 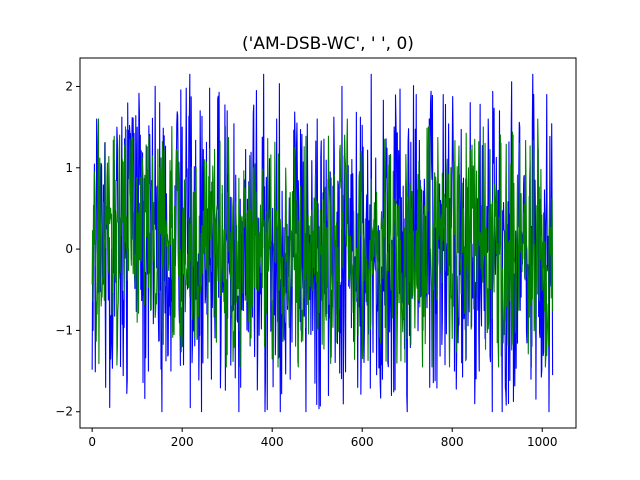 What do you see at coordinates (69, 168) in the screenshot?
I see `y-tick-label: 1` at bounding box center [69, 168].